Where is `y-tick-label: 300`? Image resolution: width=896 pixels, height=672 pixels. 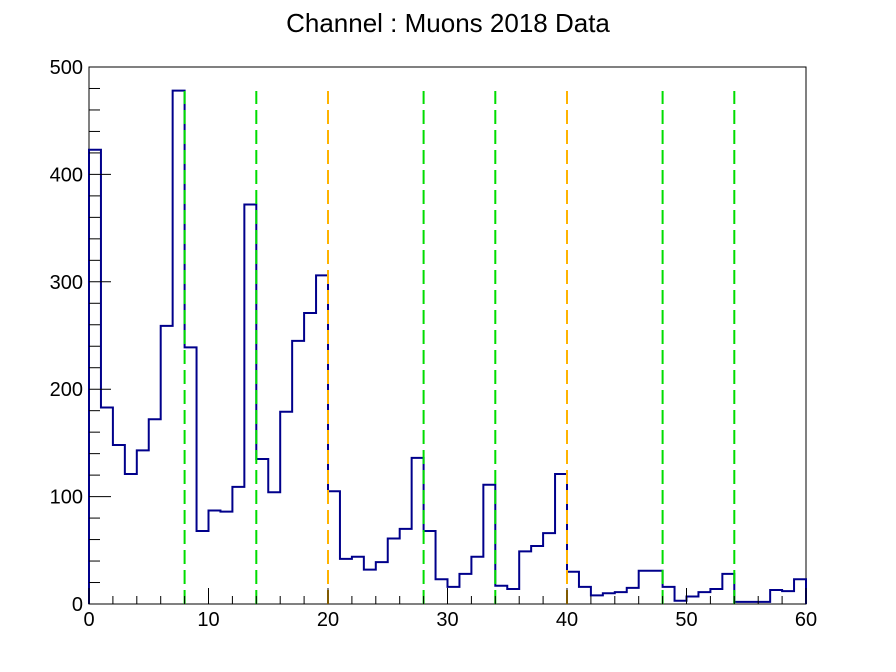 y-tick-label: 300 is located at coordinates (66, 283).